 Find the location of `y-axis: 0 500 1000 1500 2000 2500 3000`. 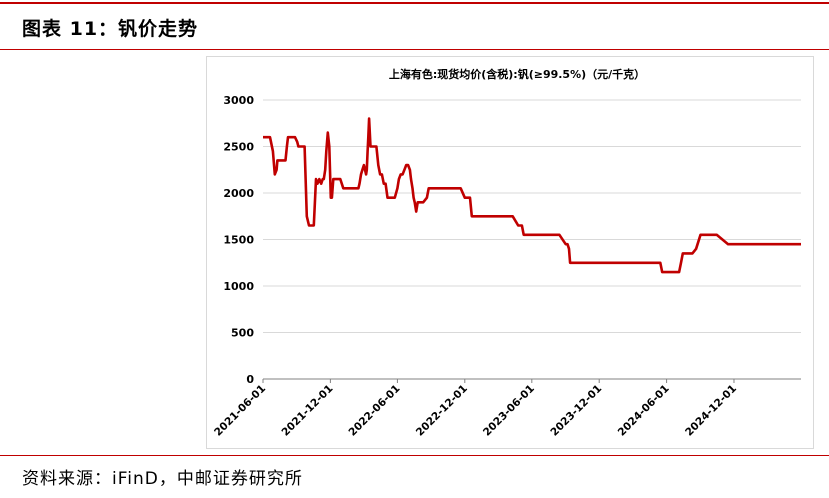

y-axis: 0 500 1000 1500 2000 2500 3000 is located at coordinates (238, 240).